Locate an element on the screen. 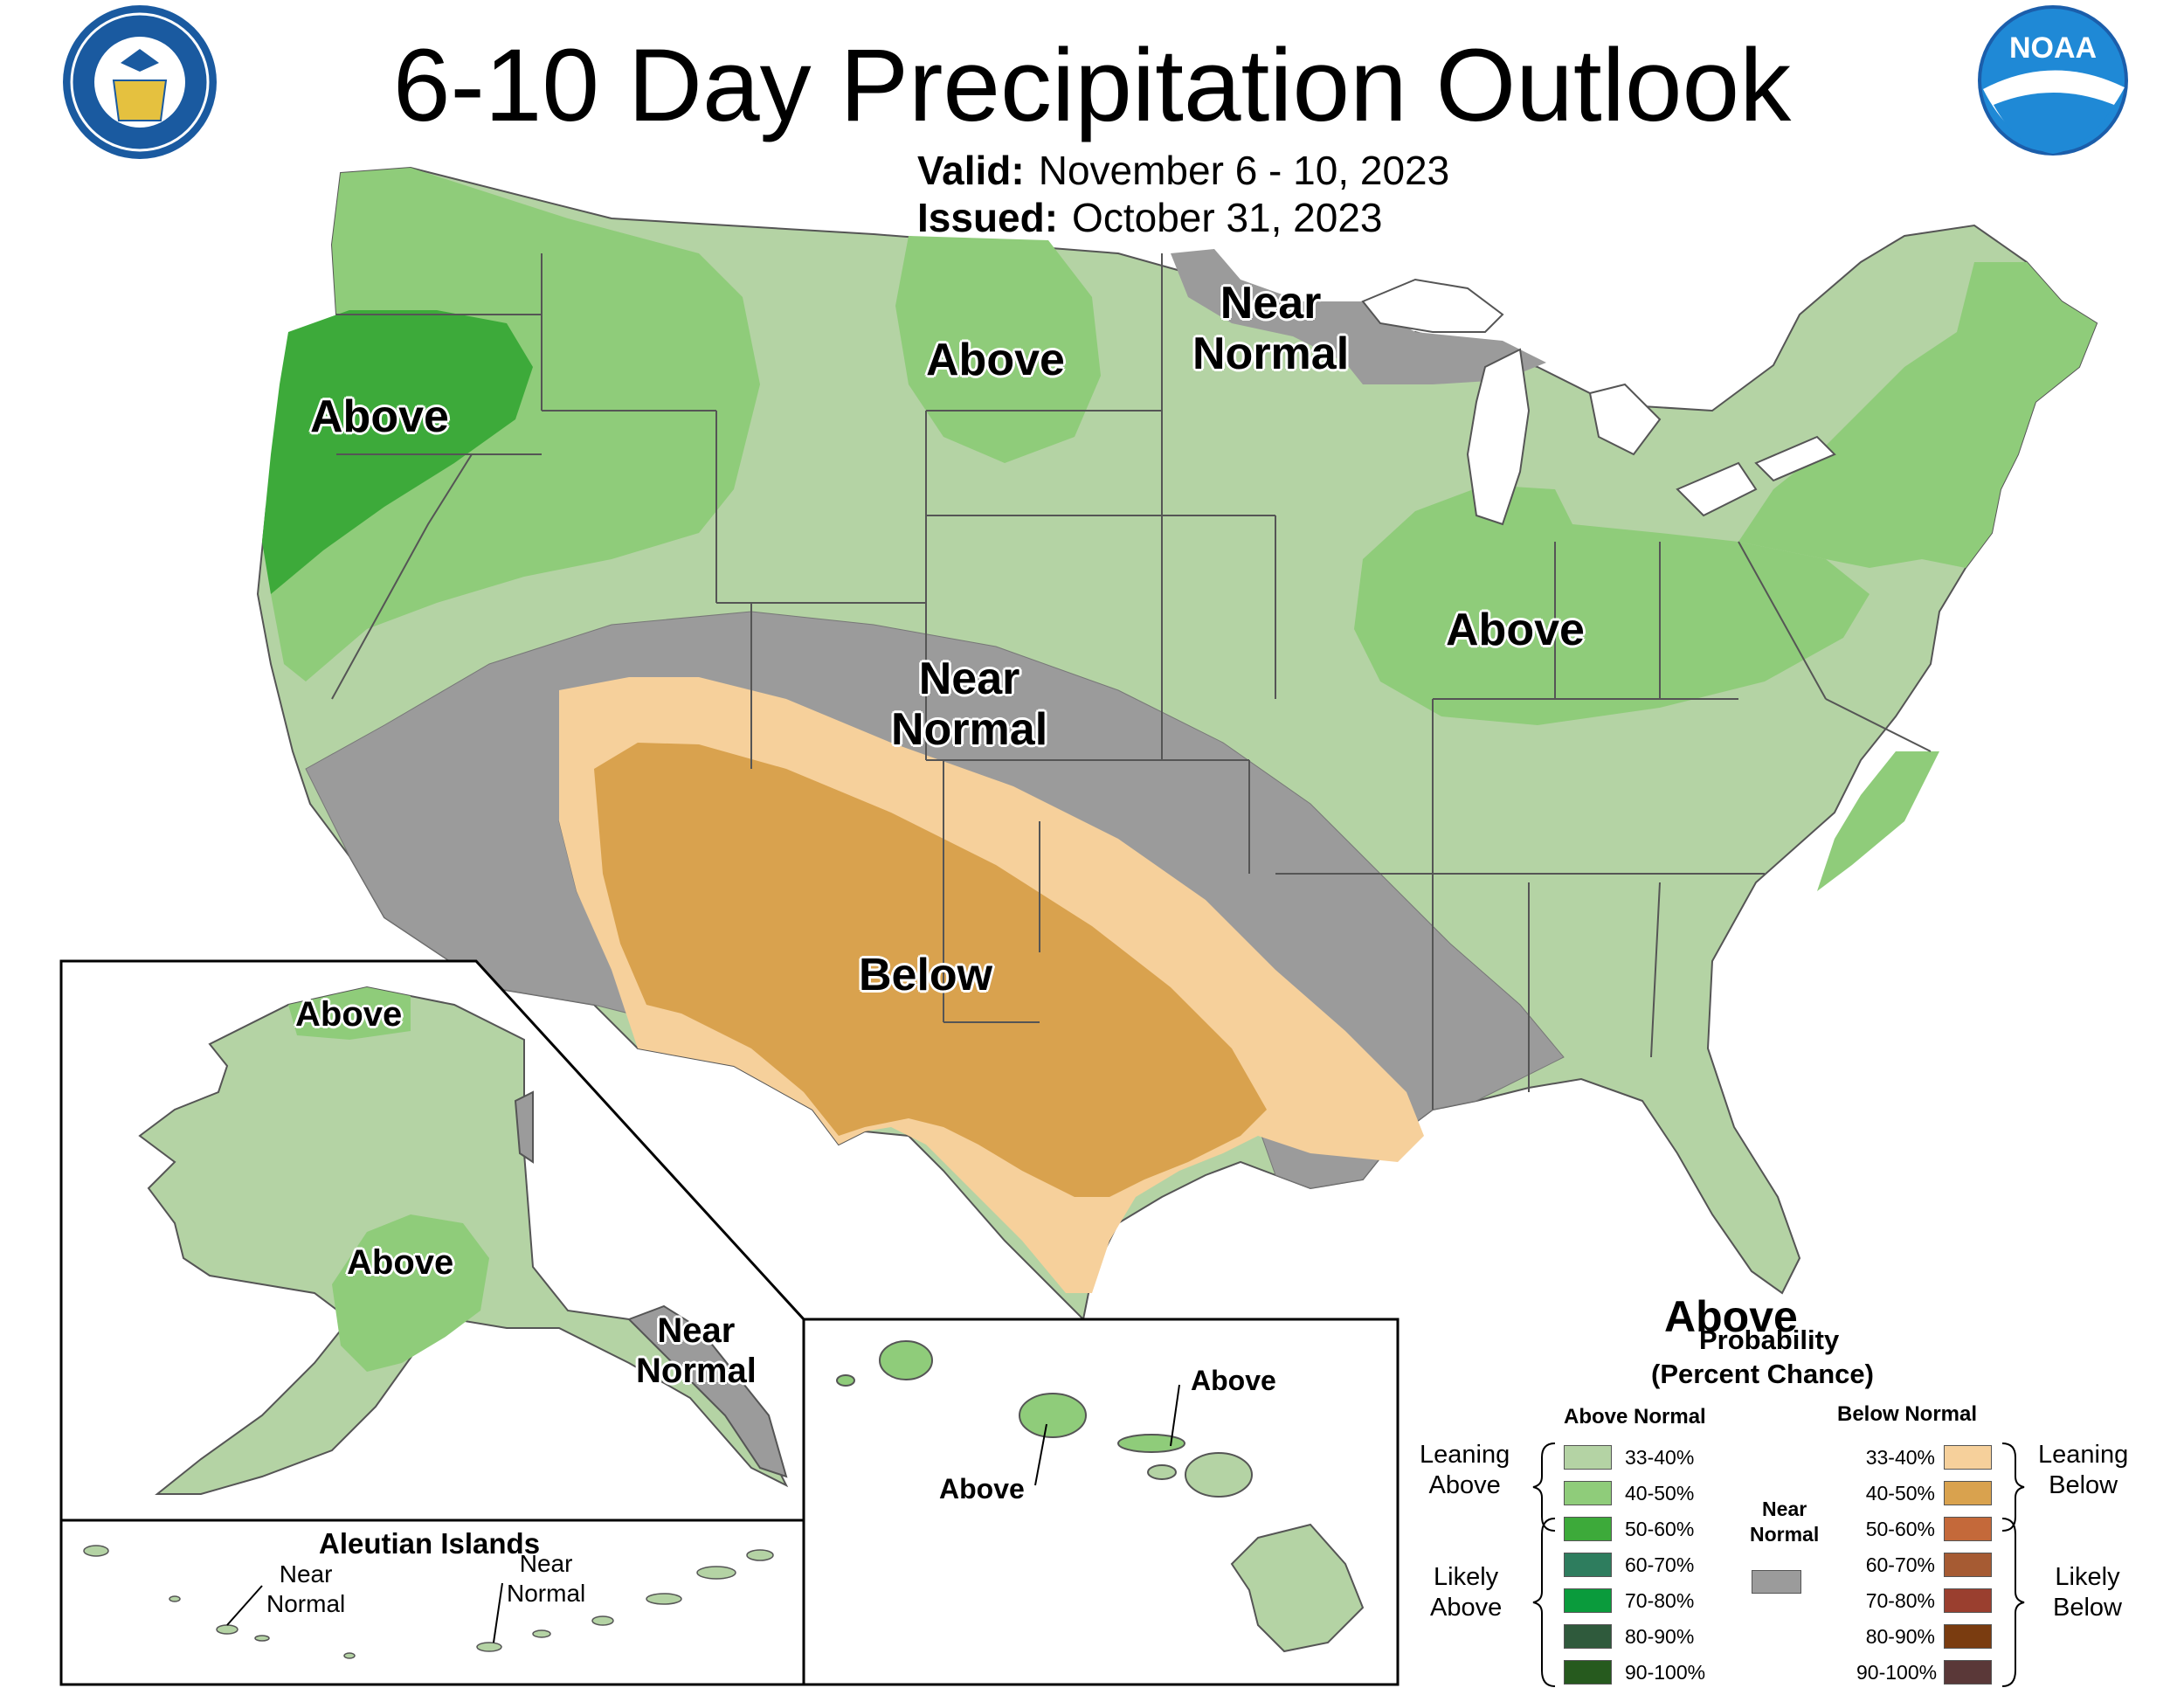  legend-probability-title: Probability is located at coordinates (1769, 1340).